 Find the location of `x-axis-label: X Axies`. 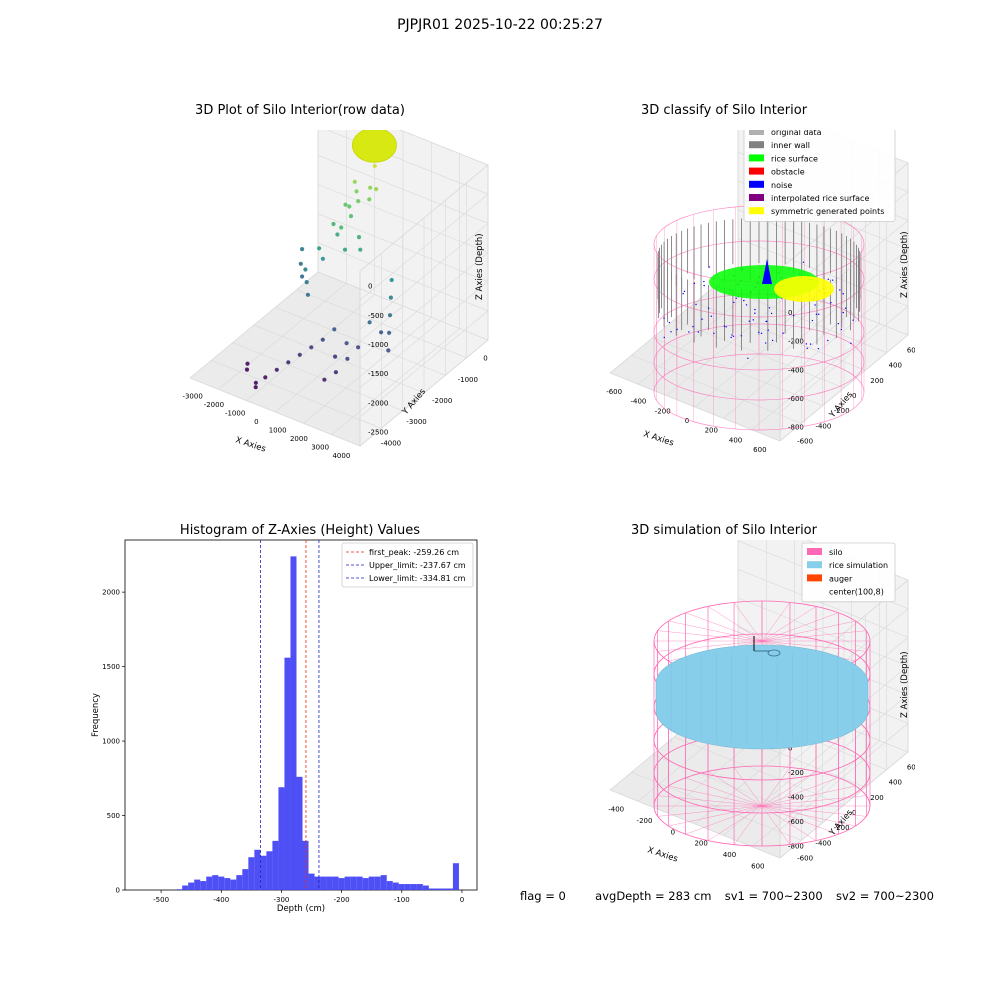

x-axis-label: X Axies is located at coordinates (662, 854).